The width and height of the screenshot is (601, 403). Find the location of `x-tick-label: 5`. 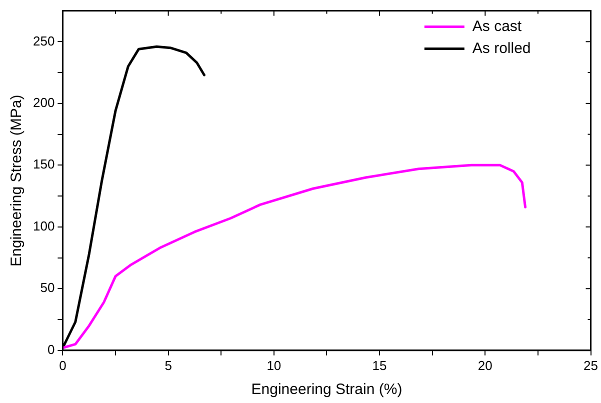

x-tick-label: 5 is located at coordinates (168, 365).